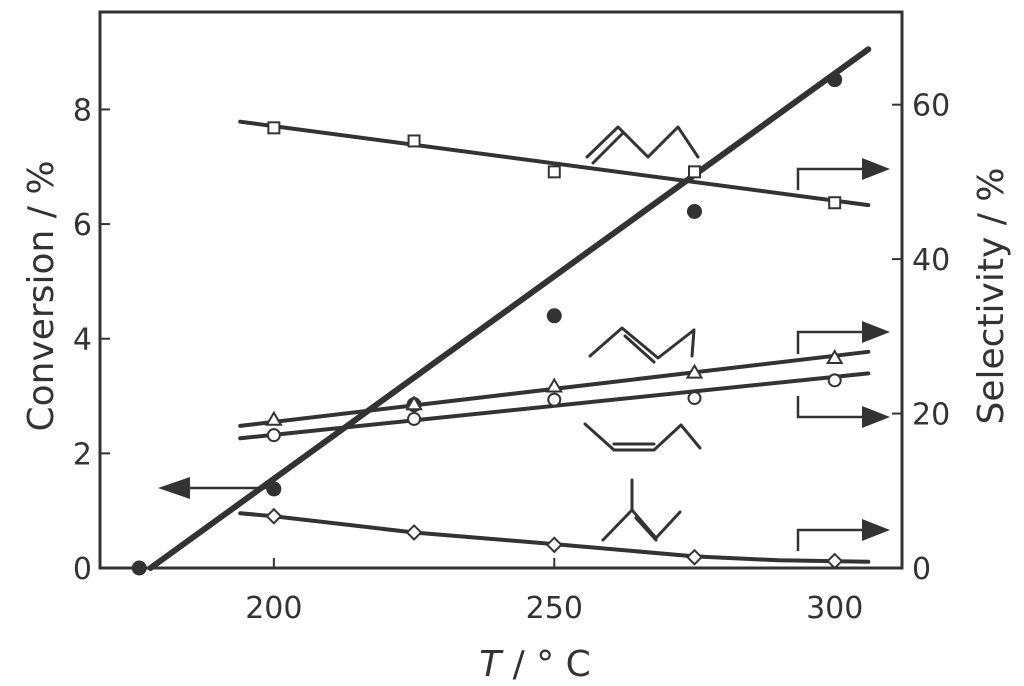 This screenshot has height=686, width=1024. What do you see at coordinates (641, 510) in the screenshot?
I see `molecule-isobutene-icon` at bounding box center [641, 510].